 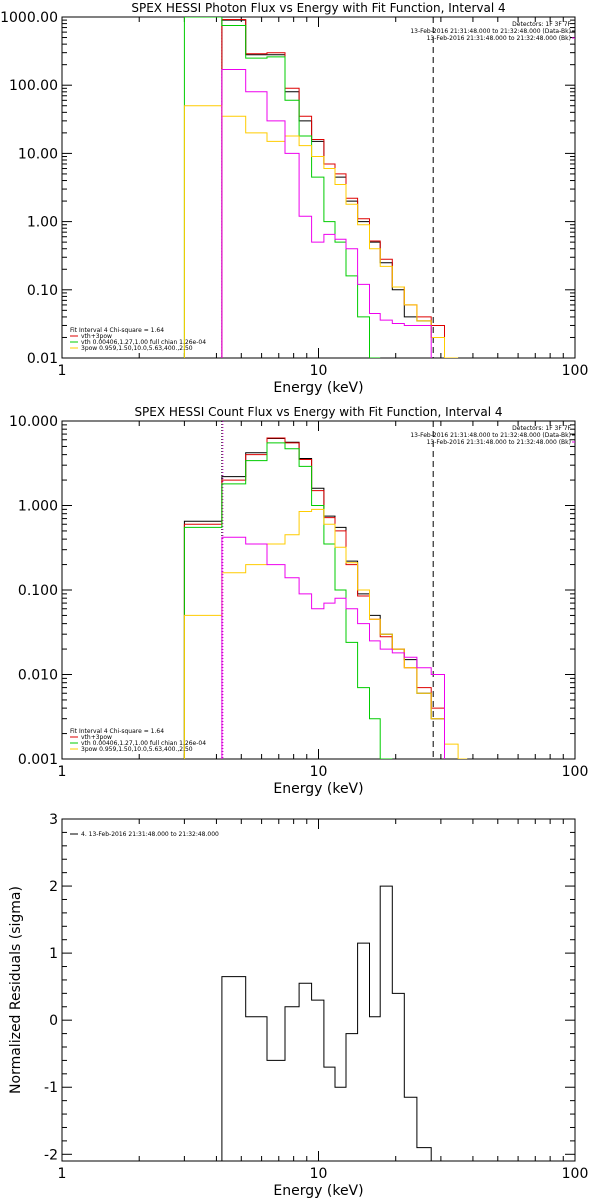 What do you see at coordinates (53, 1021) in the screenshot?
I see `y-tick-label: 0` at bounding box center [53, 1021].